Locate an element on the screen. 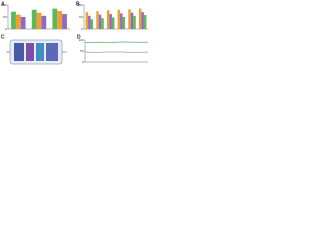 This screenshot has width=320, height=240. panel-label: B is located at coordinates (78, 4).